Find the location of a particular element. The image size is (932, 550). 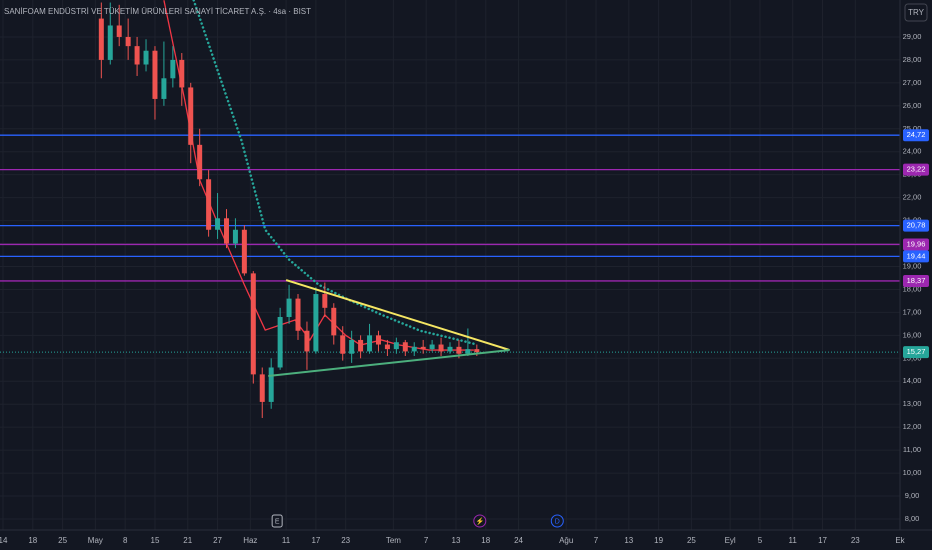

x-tick-label: Ağu is located at coordinates (566, 540).